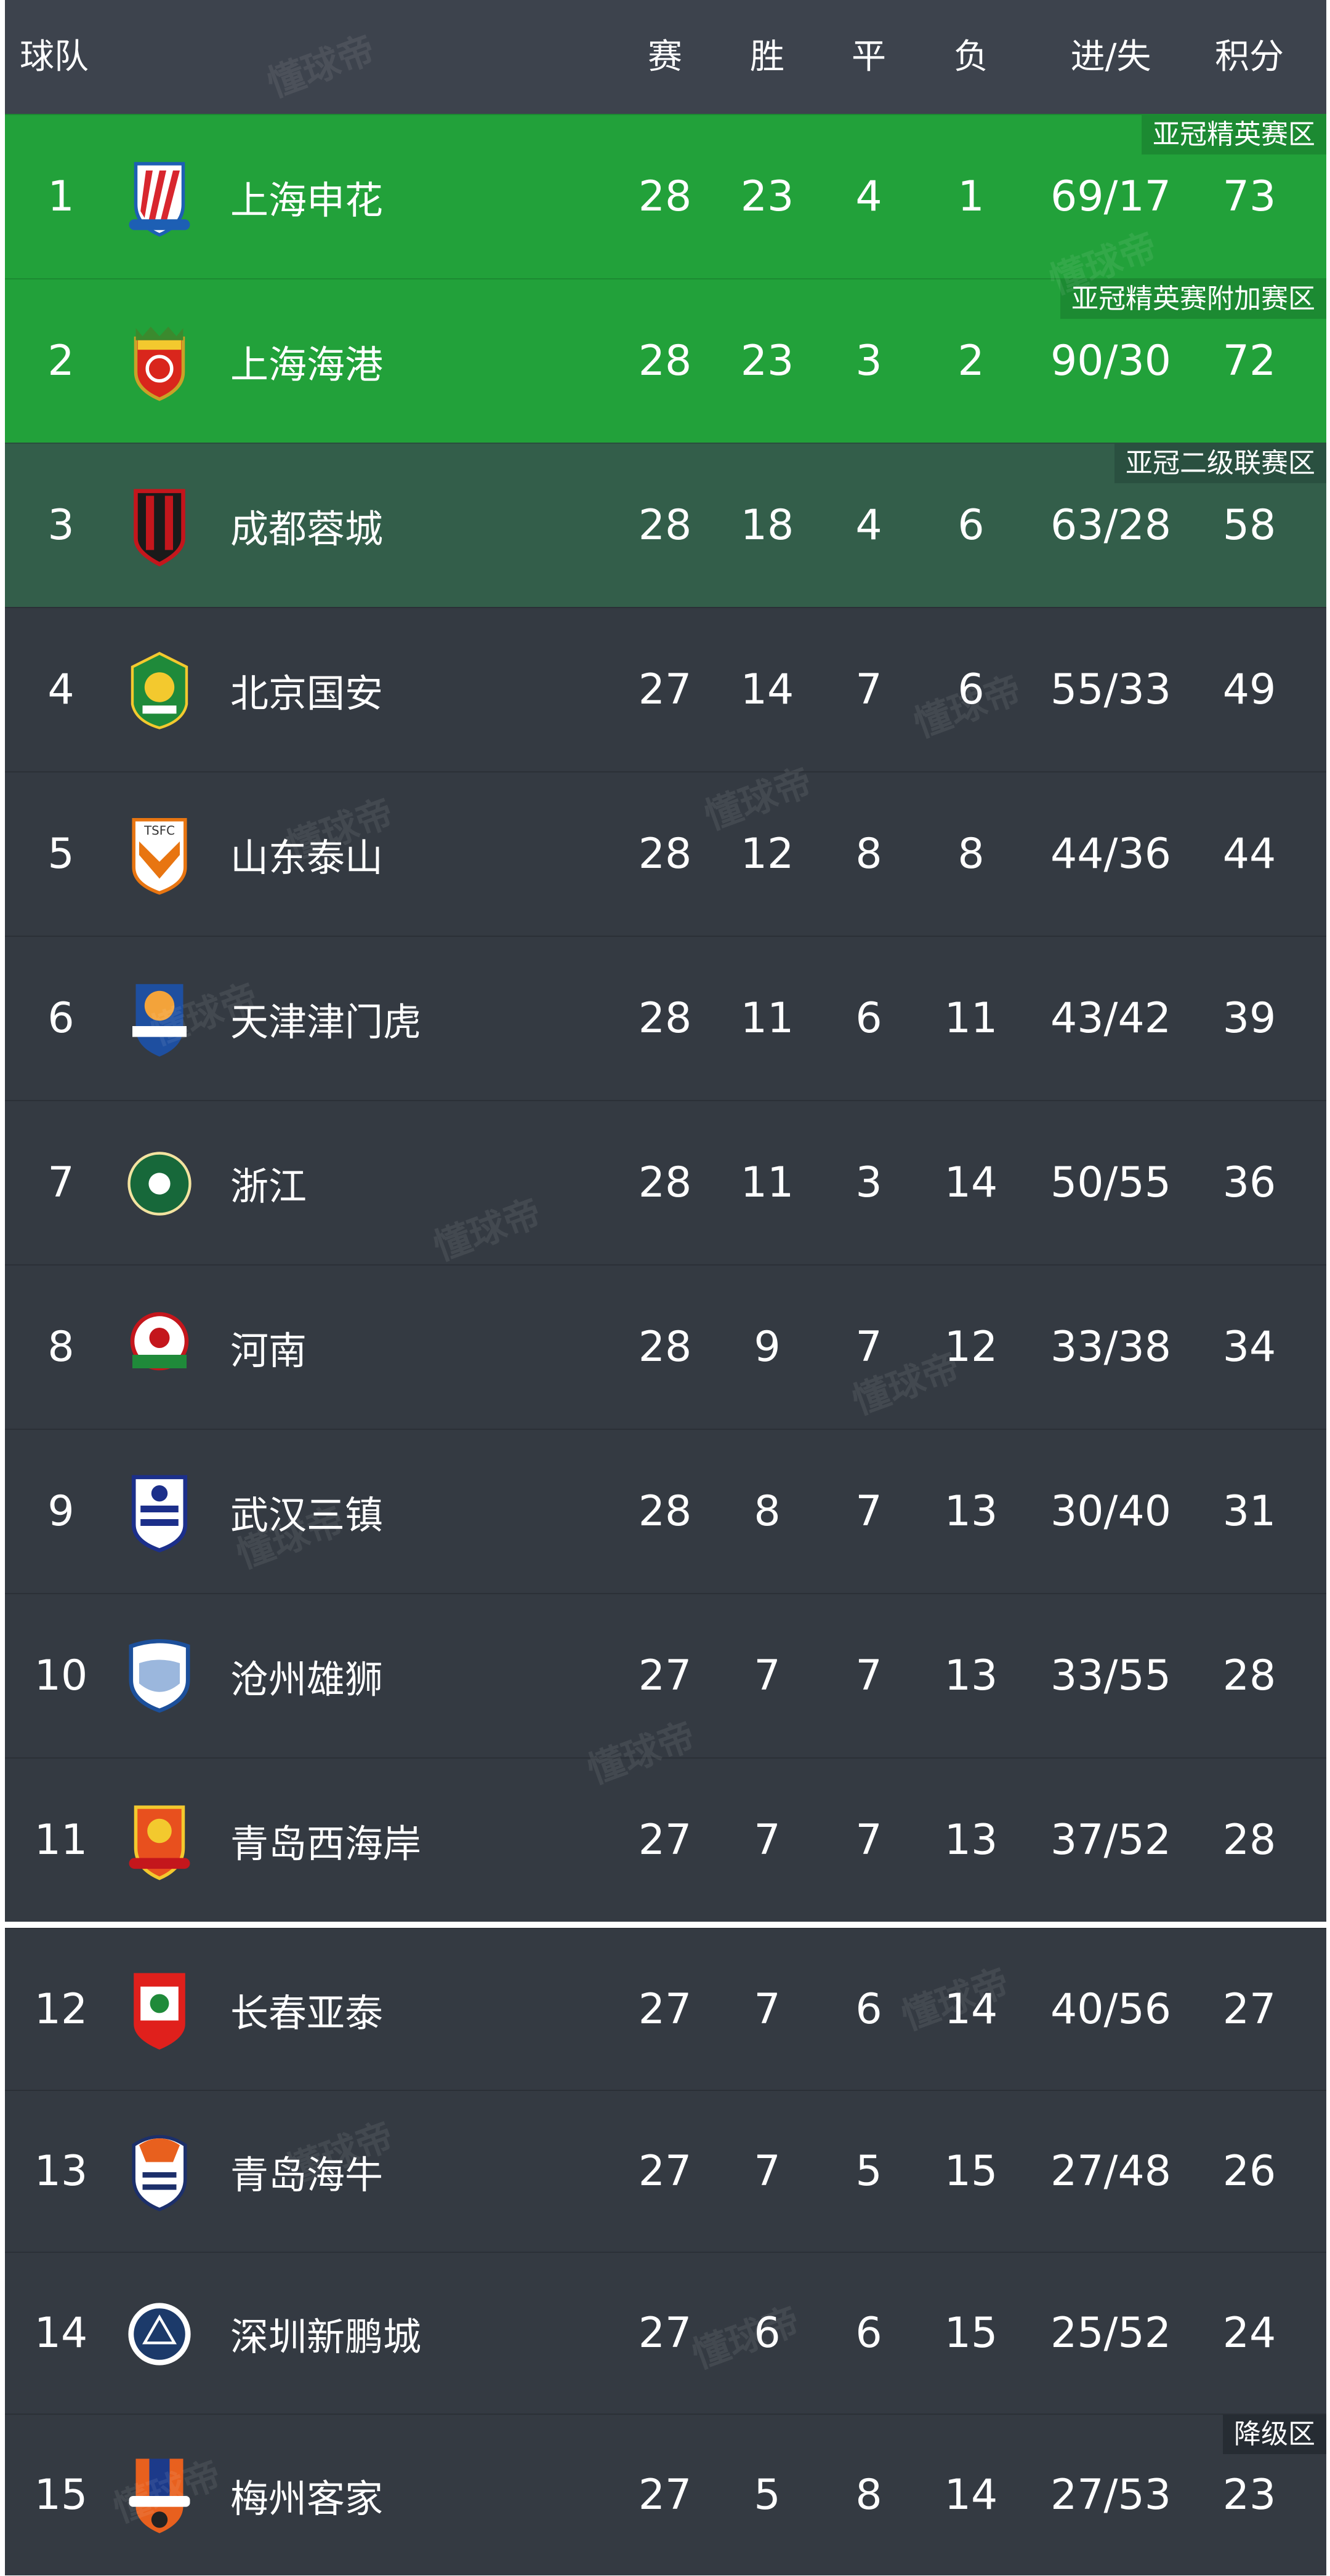 The height and width of the screenshot is (2576, 1330). Describe the element at coordinates (1110, 1347) in the screenshot. I see `goals-value: 33/38` at that location.